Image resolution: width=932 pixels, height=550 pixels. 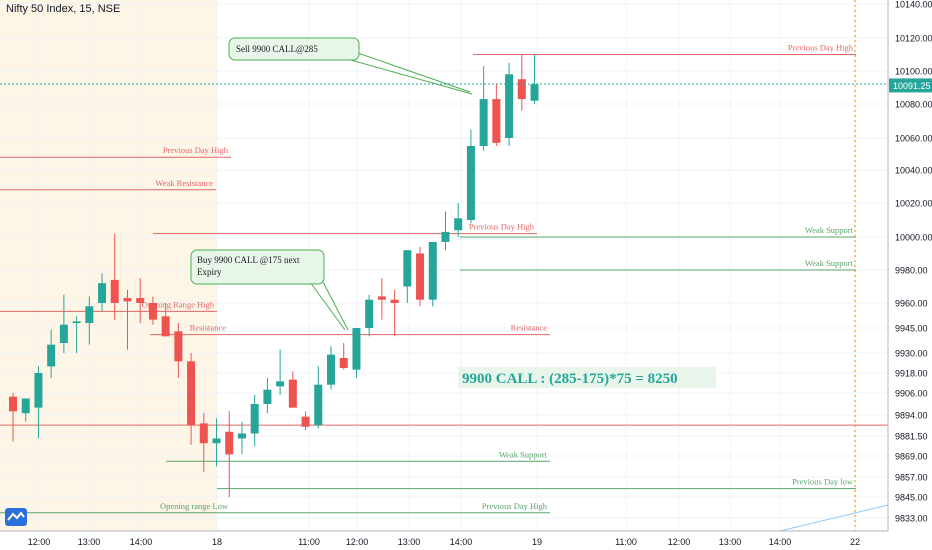 What do you see at coordinates (911, 457) in the screenshot?
I see `y-tick-label: 9869.00` at bounding box center [911, 457].